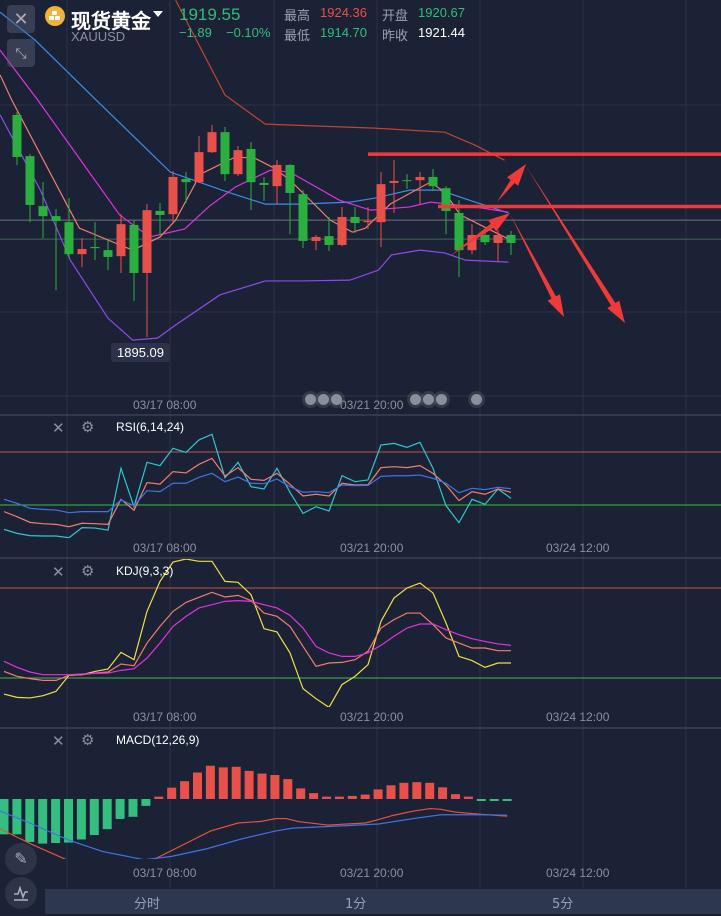  I want to click on macd-chart, so click(256, 812).